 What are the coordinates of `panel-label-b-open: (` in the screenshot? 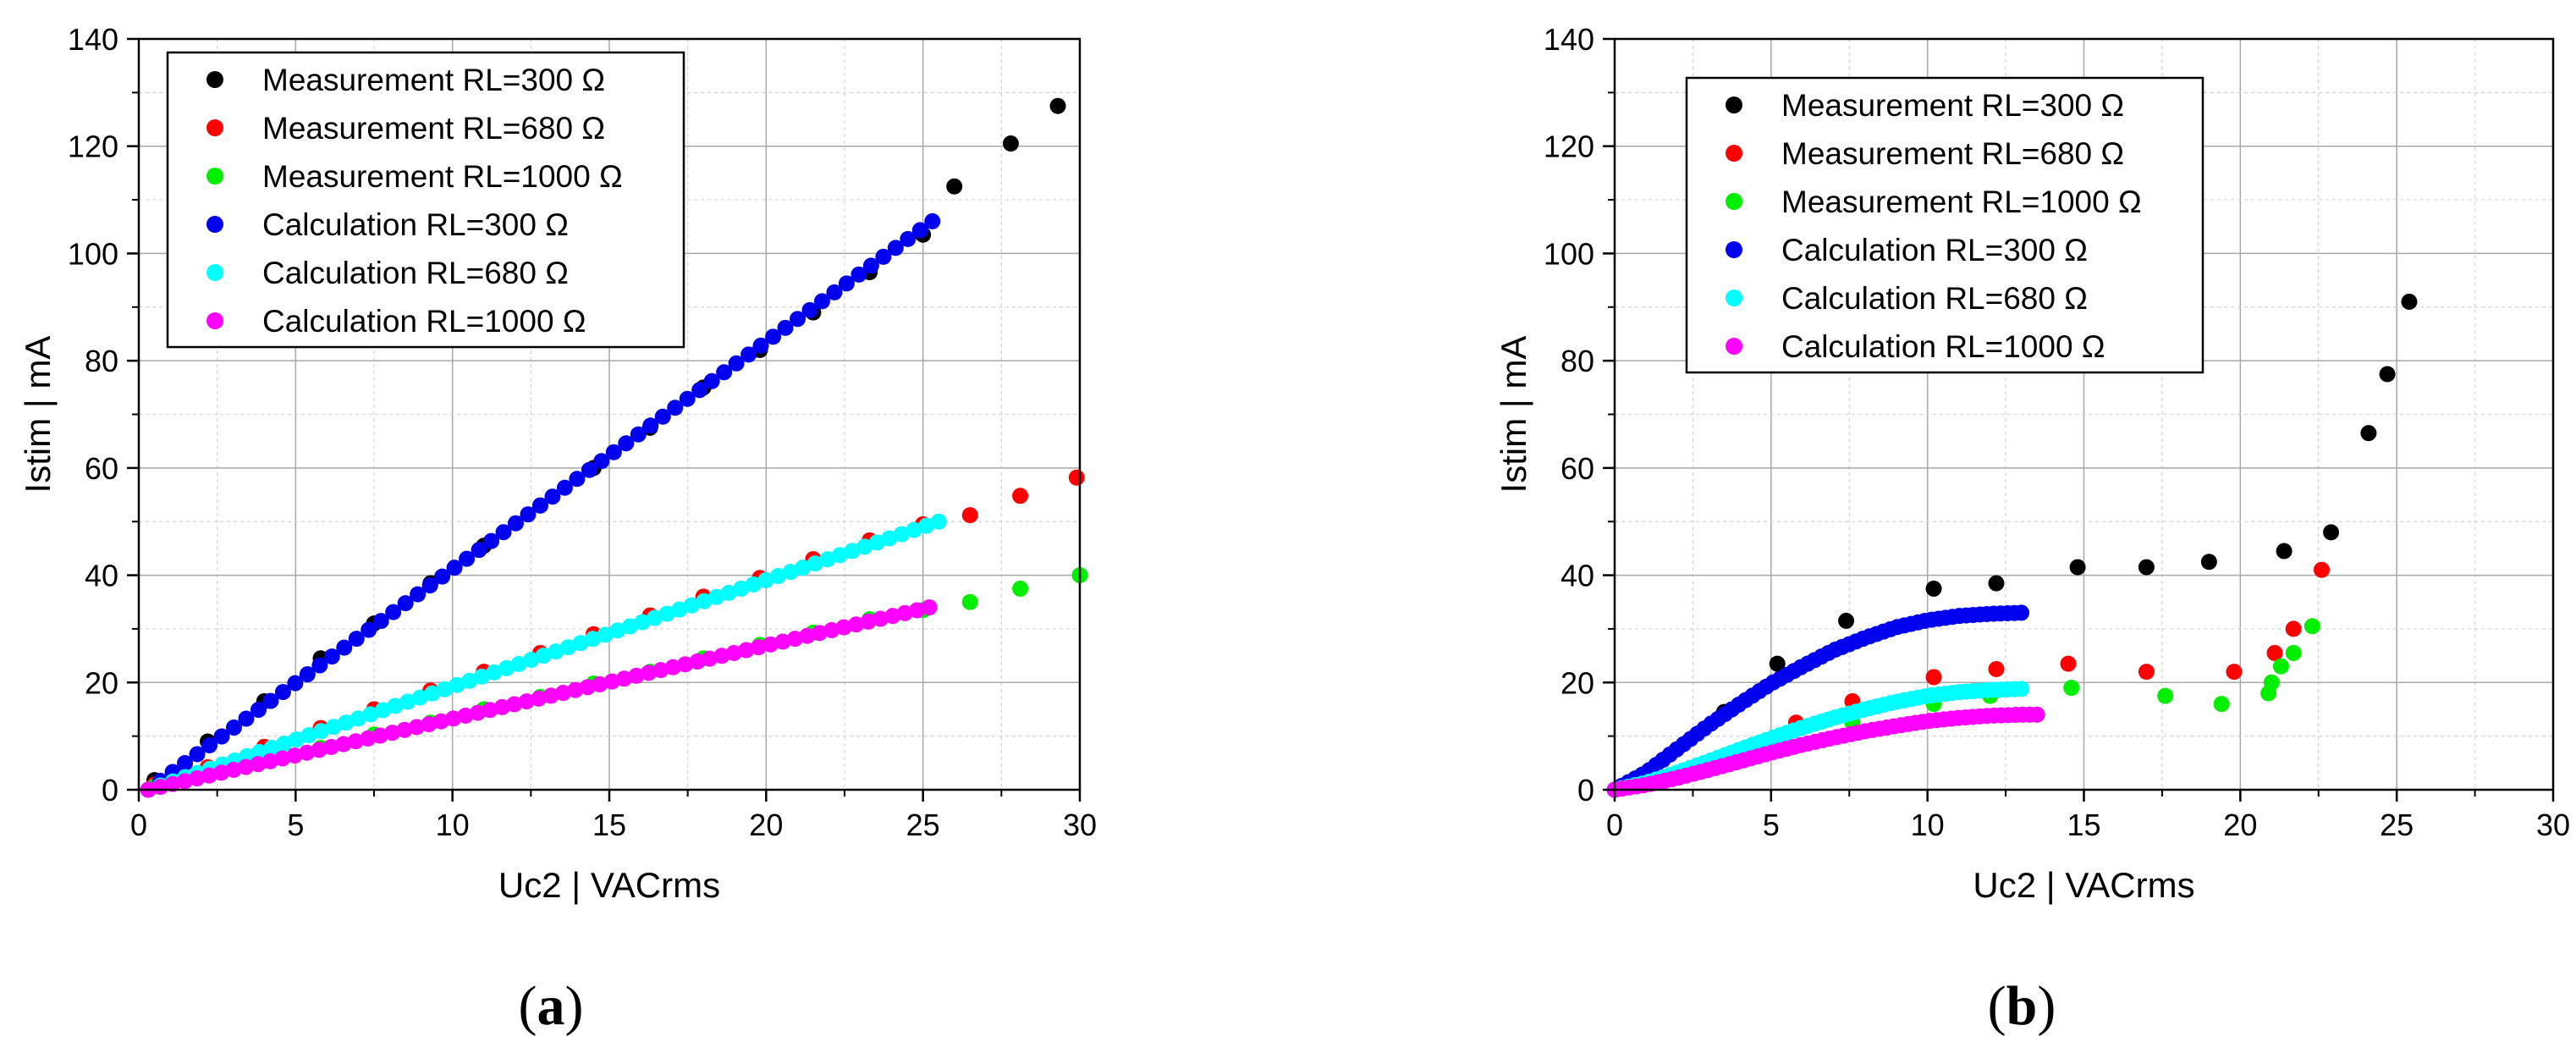 It's located at (1997, 1006).